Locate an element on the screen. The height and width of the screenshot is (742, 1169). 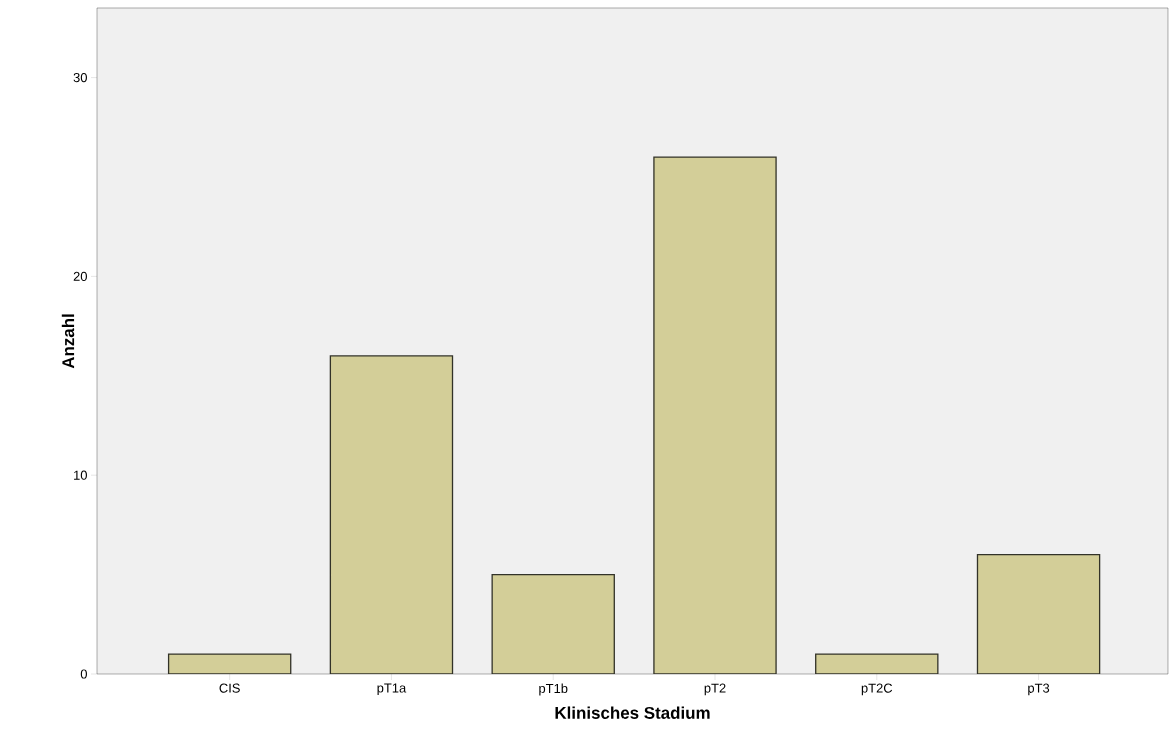
x-tick-label: pT2 is located at coordinates (715, 689).